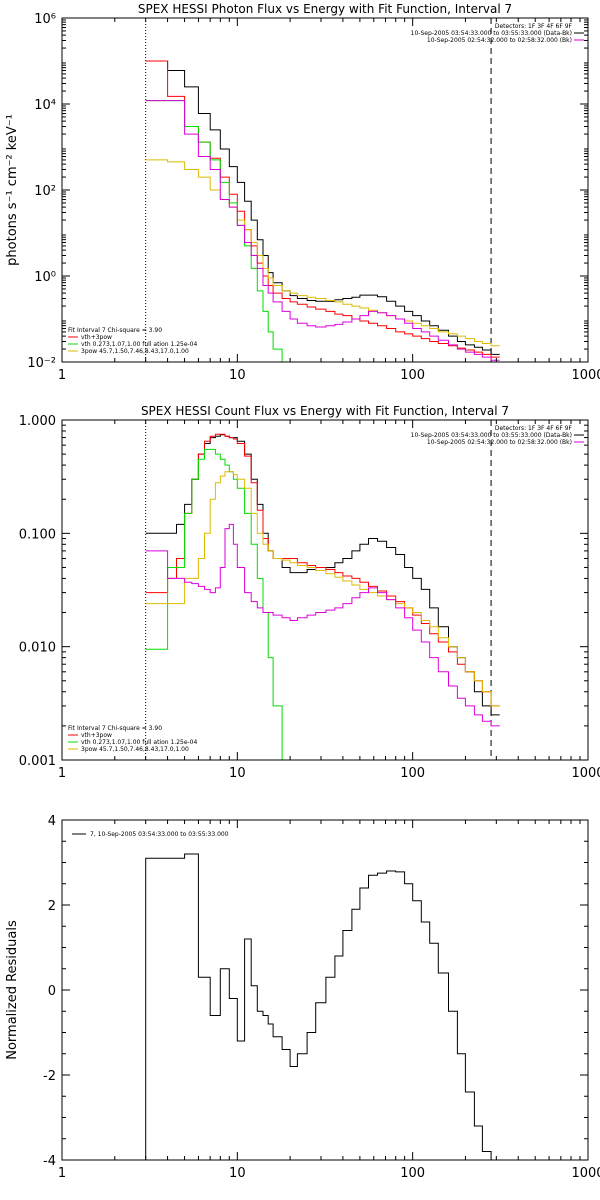 The image size is (600, 1200). What do you see at coordinates (37, 761) in the screenshot?
I see `y-tick-label: 0.001` at bounding box center [37, 761].